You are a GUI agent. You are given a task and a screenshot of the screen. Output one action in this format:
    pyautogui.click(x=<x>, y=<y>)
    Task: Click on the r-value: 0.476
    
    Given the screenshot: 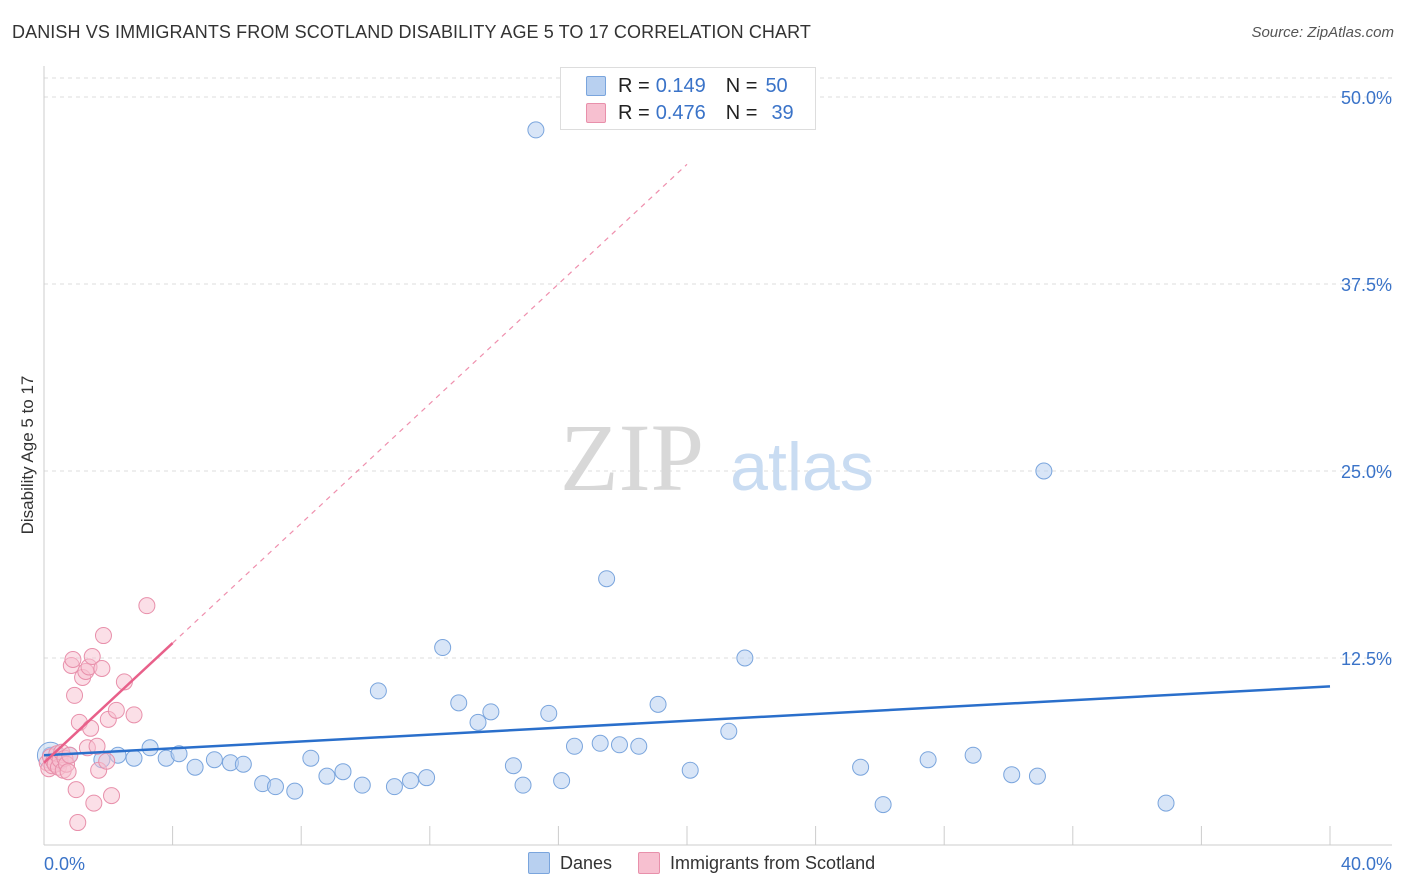 What is the action you would take?
    pyautogui.click(x=680, y=112)
    